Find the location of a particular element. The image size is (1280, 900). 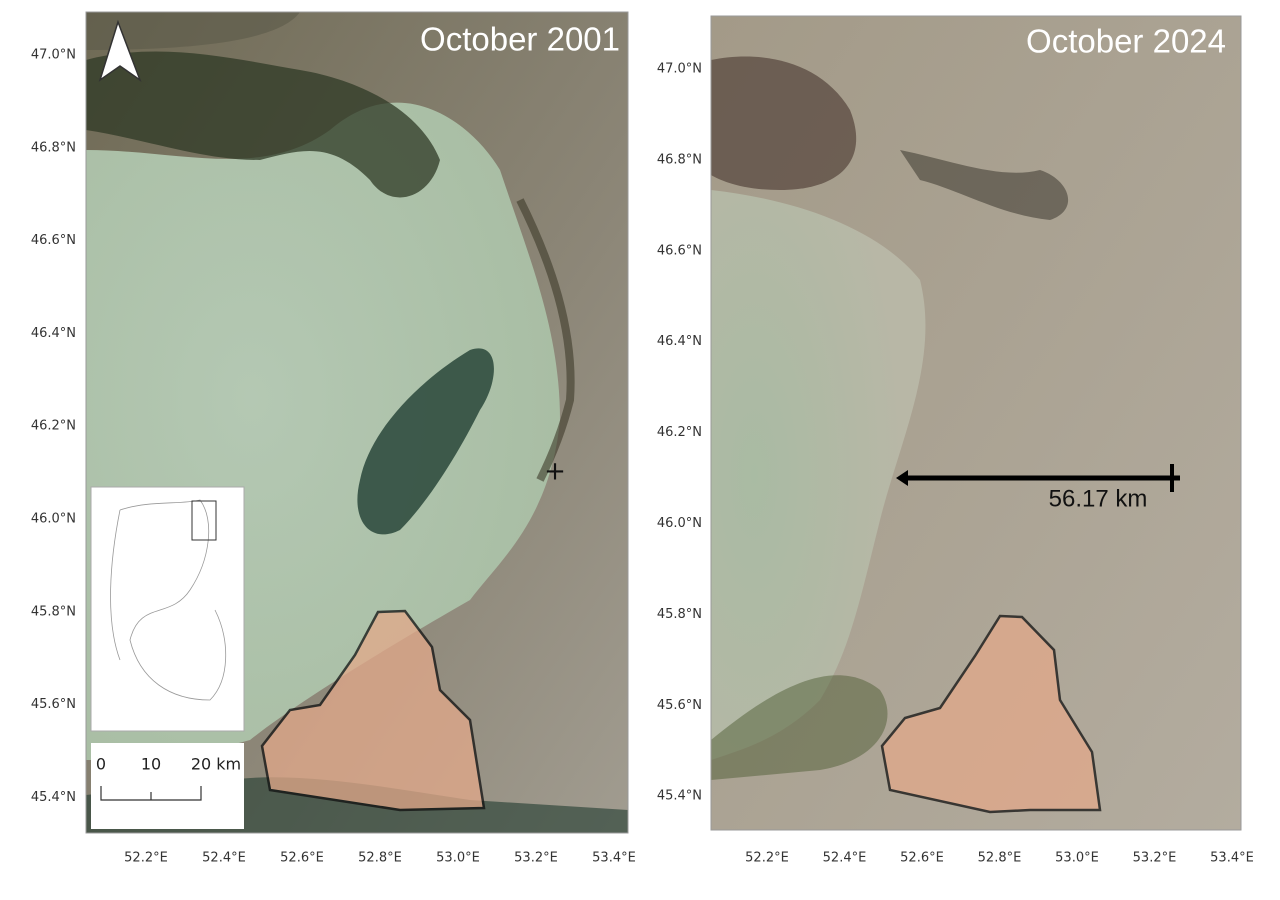

distance-label: 56.17 km is located at coordinates (1098, 498).